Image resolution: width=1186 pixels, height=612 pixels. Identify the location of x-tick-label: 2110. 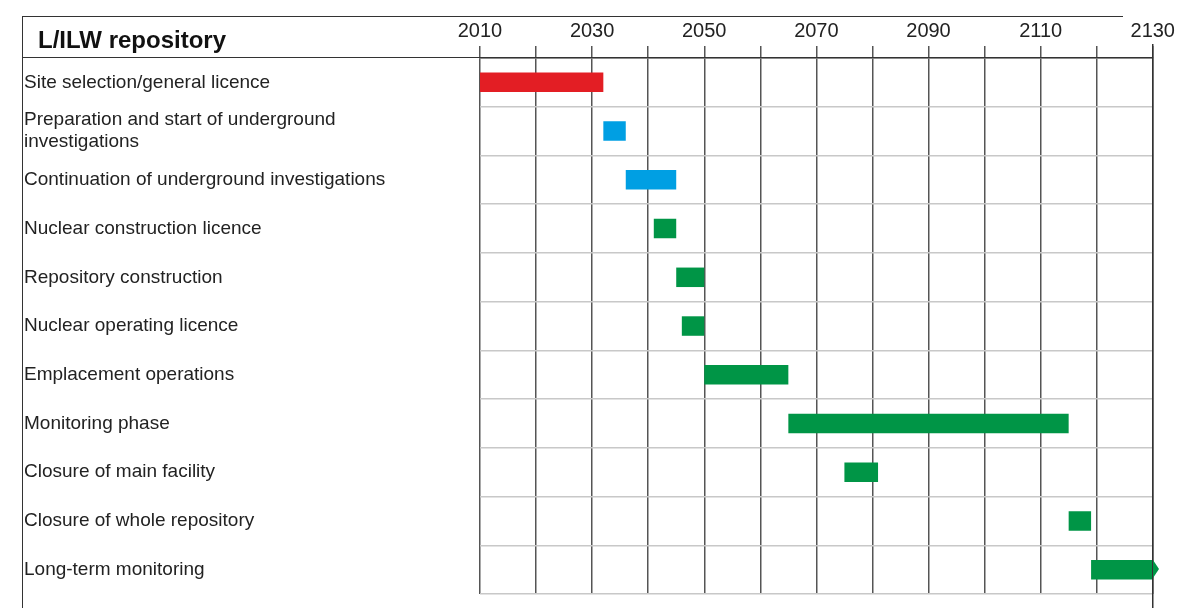
(1041, 29).